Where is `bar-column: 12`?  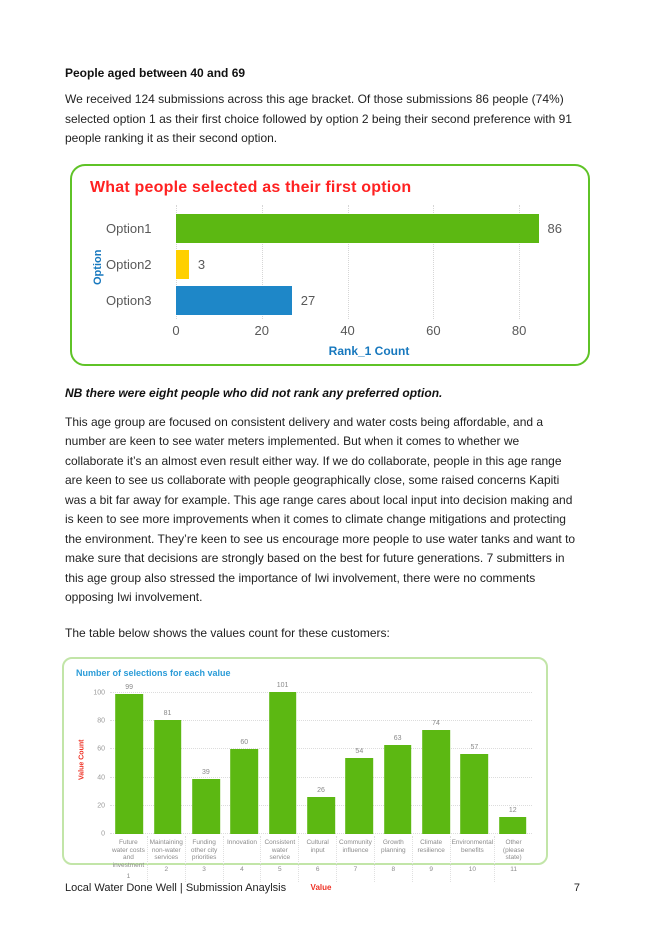 bar-column: 12 is located at coordinates (513, 760).